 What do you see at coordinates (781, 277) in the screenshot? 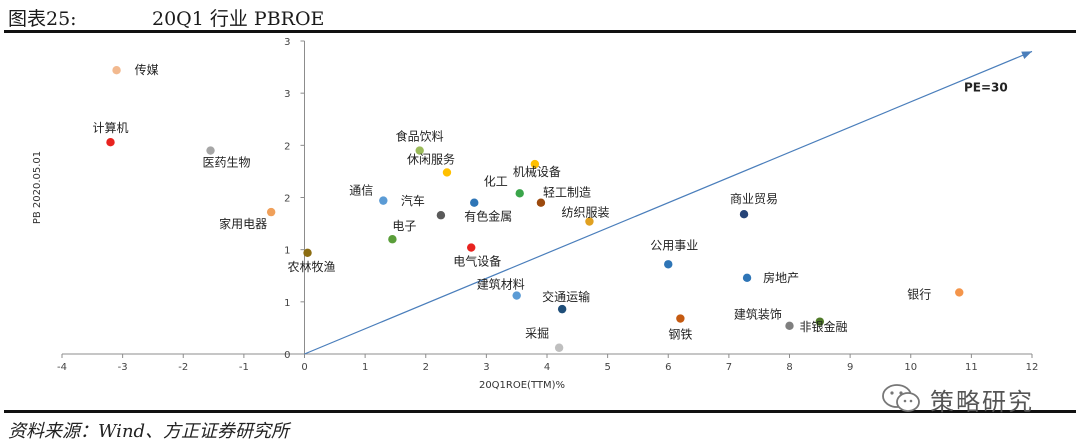
I see `data-point-label: 房地产` at bounding box center [781, 277].